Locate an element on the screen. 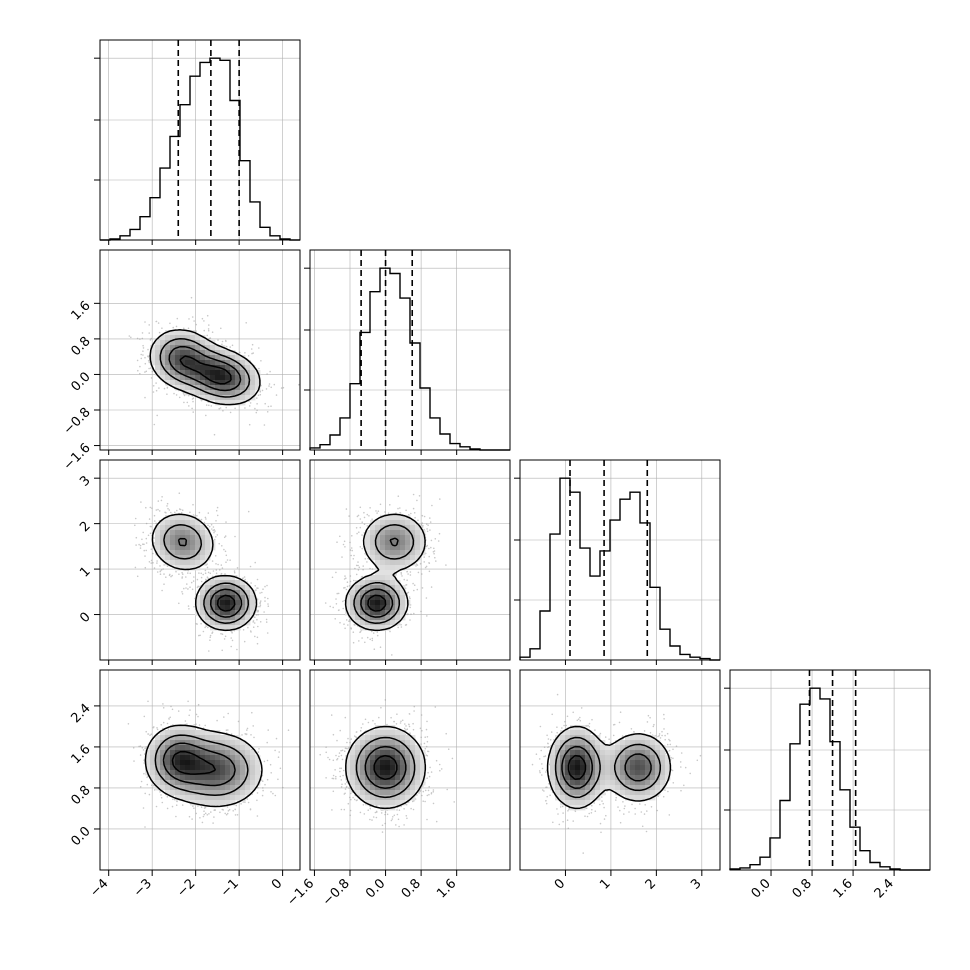 Image resolution: width=970 pixels, height=970 pixels. x-tick-label: 0.0 is located at coordinates (761, 888).